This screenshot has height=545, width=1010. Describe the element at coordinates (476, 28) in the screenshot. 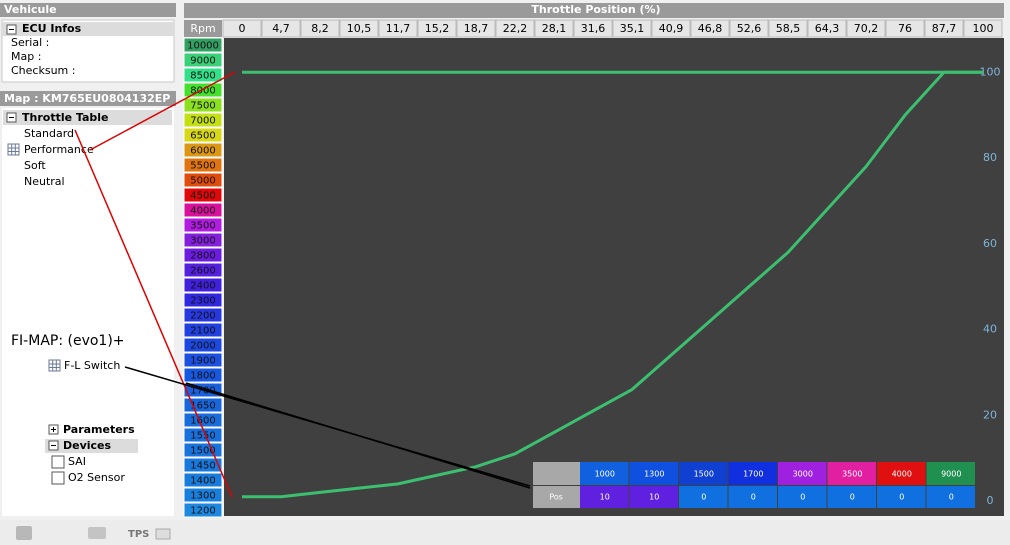

I see `column-header: 18,7` at that location.